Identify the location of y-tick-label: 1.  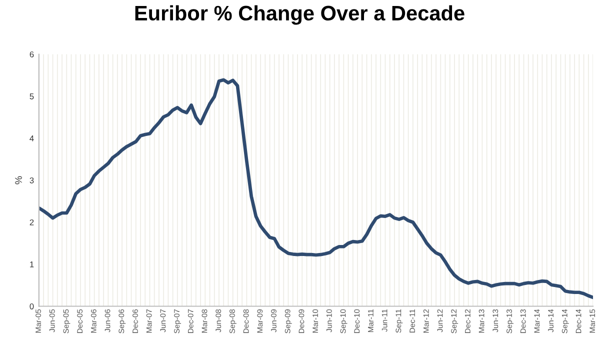
(32, 265).